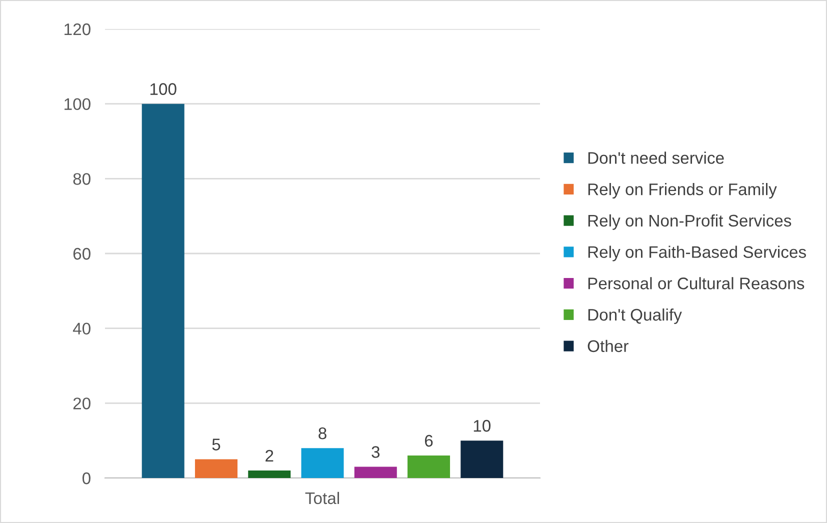 Image resolution: width=827 pixels, height=523 pixels. What do you see at coordinates (86, 478) in the screenshot?
I see `y-tick-label: 0` at bounding box center [86, 478].